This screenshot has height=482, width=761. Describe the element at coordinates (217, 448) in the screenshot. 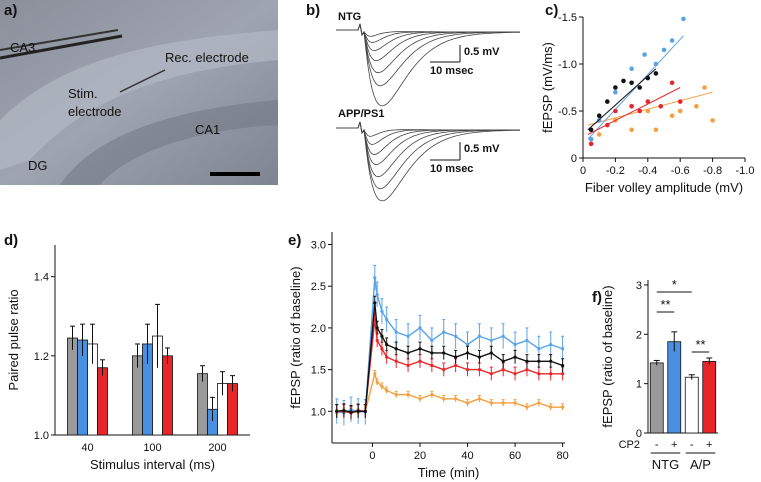

I see `x-tick-label: 200` at that location.